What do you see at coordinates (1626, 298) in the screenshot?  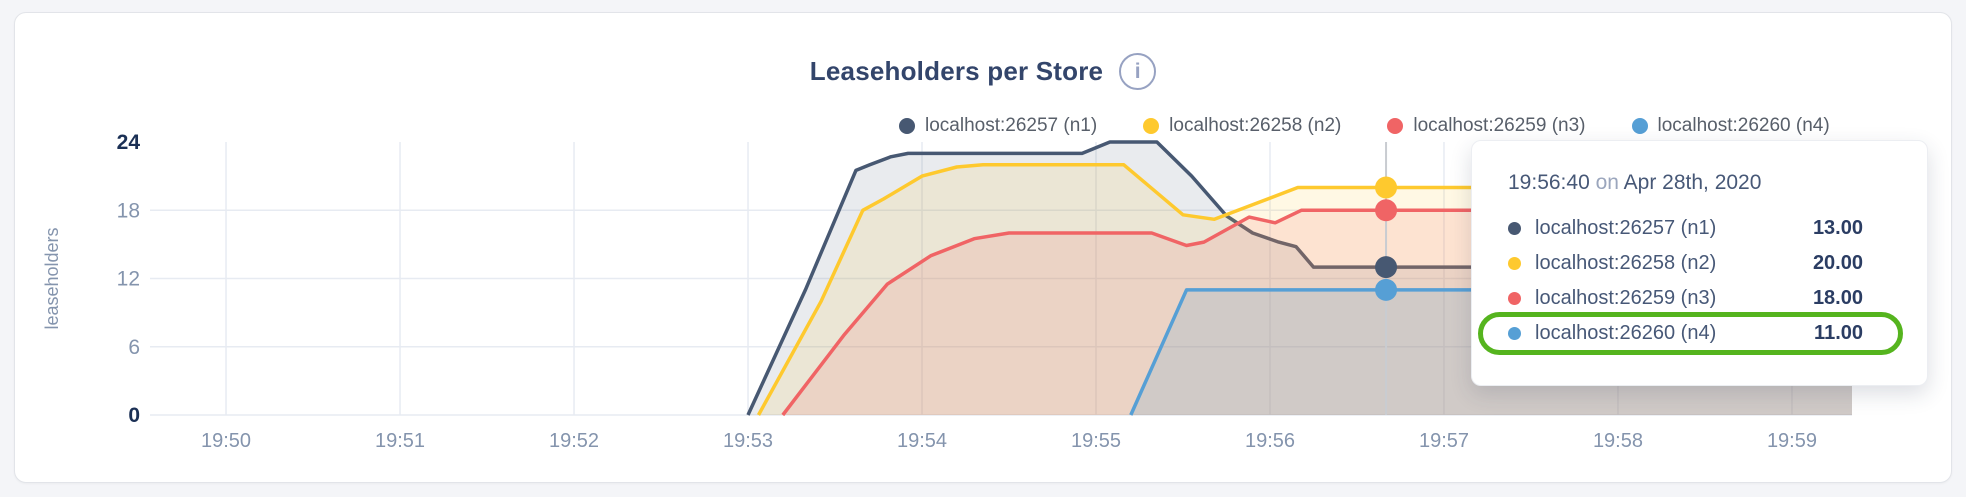 I see `tooltip-series-label: localhost:26259 (n3)` at bounding box center [1626, 298].